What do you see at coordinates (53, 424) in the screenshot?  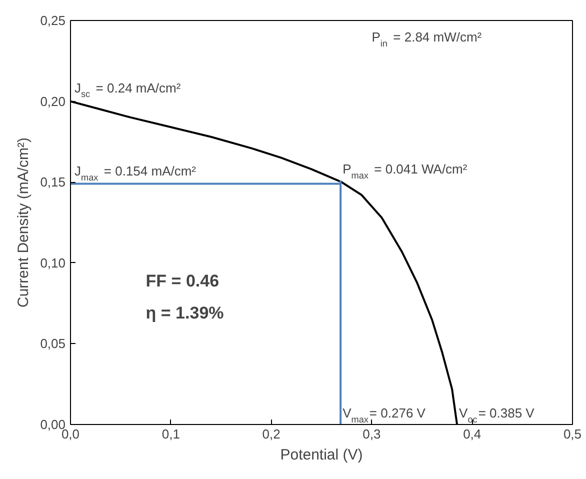 I see `y-tick-label: 0,00` at bounding box center [53, 424].